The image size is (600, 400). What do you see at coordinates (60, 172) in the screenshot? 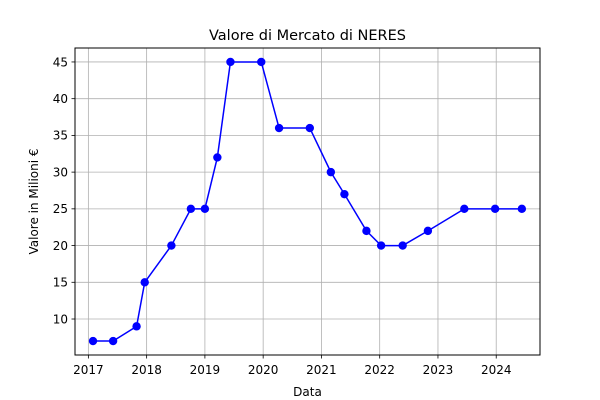
I see `y-tick-label: 30` at bounding box center [60, 172].